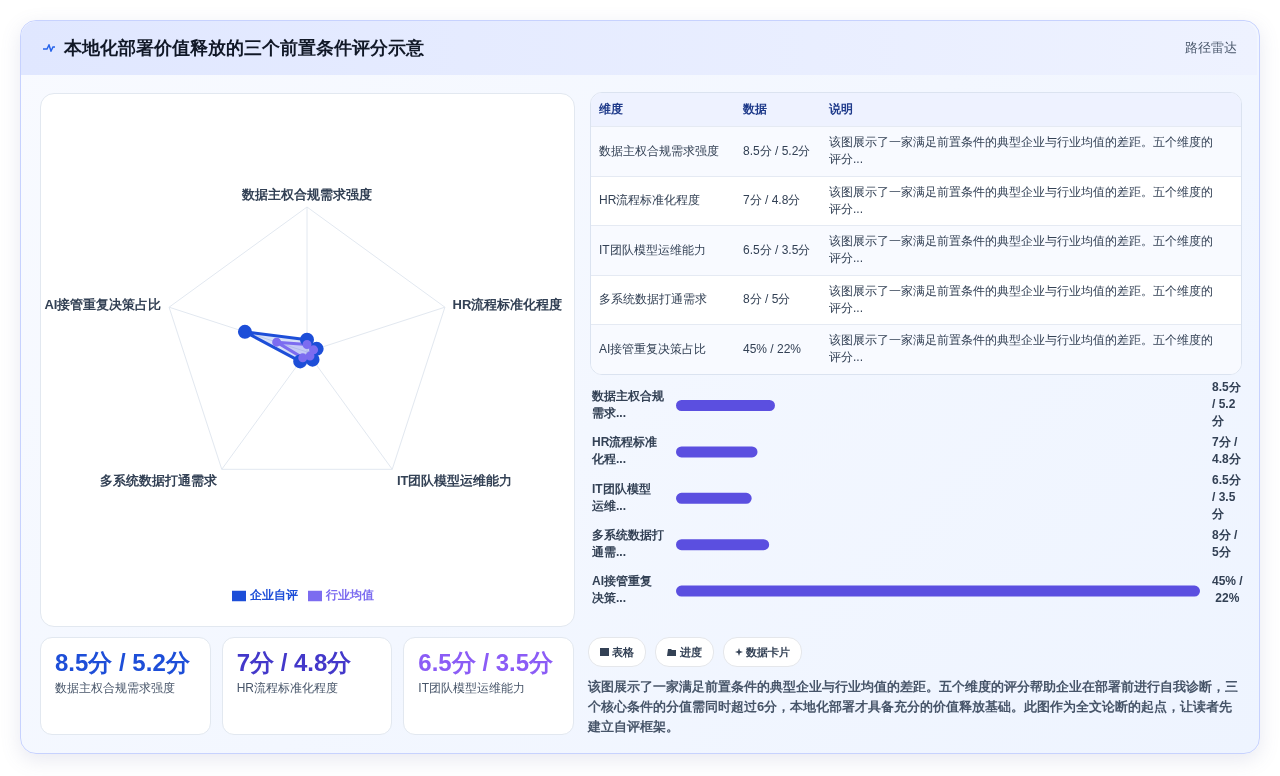  What do you see at coordinates (1226, 544) in the screenshot?
I see `data-label: 8分 / 5分` at bounding box center [1226, 544].